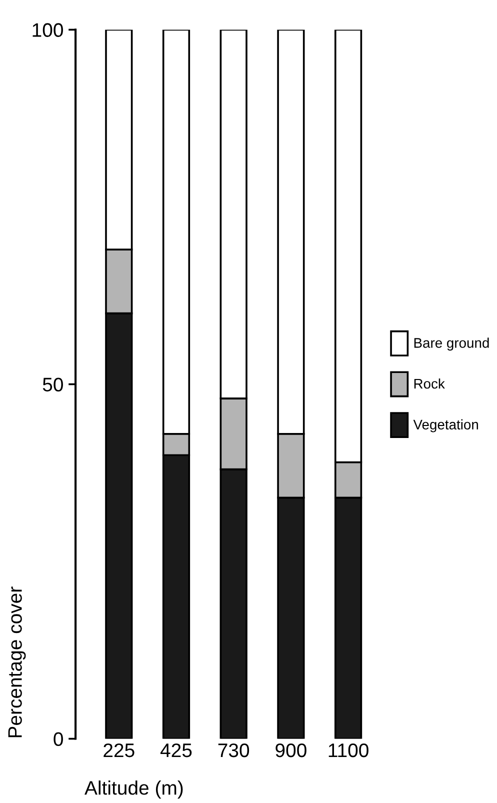 The image size is (497, 803). I want to click on x-axis-title: Altitude (m), so click(133, 789).